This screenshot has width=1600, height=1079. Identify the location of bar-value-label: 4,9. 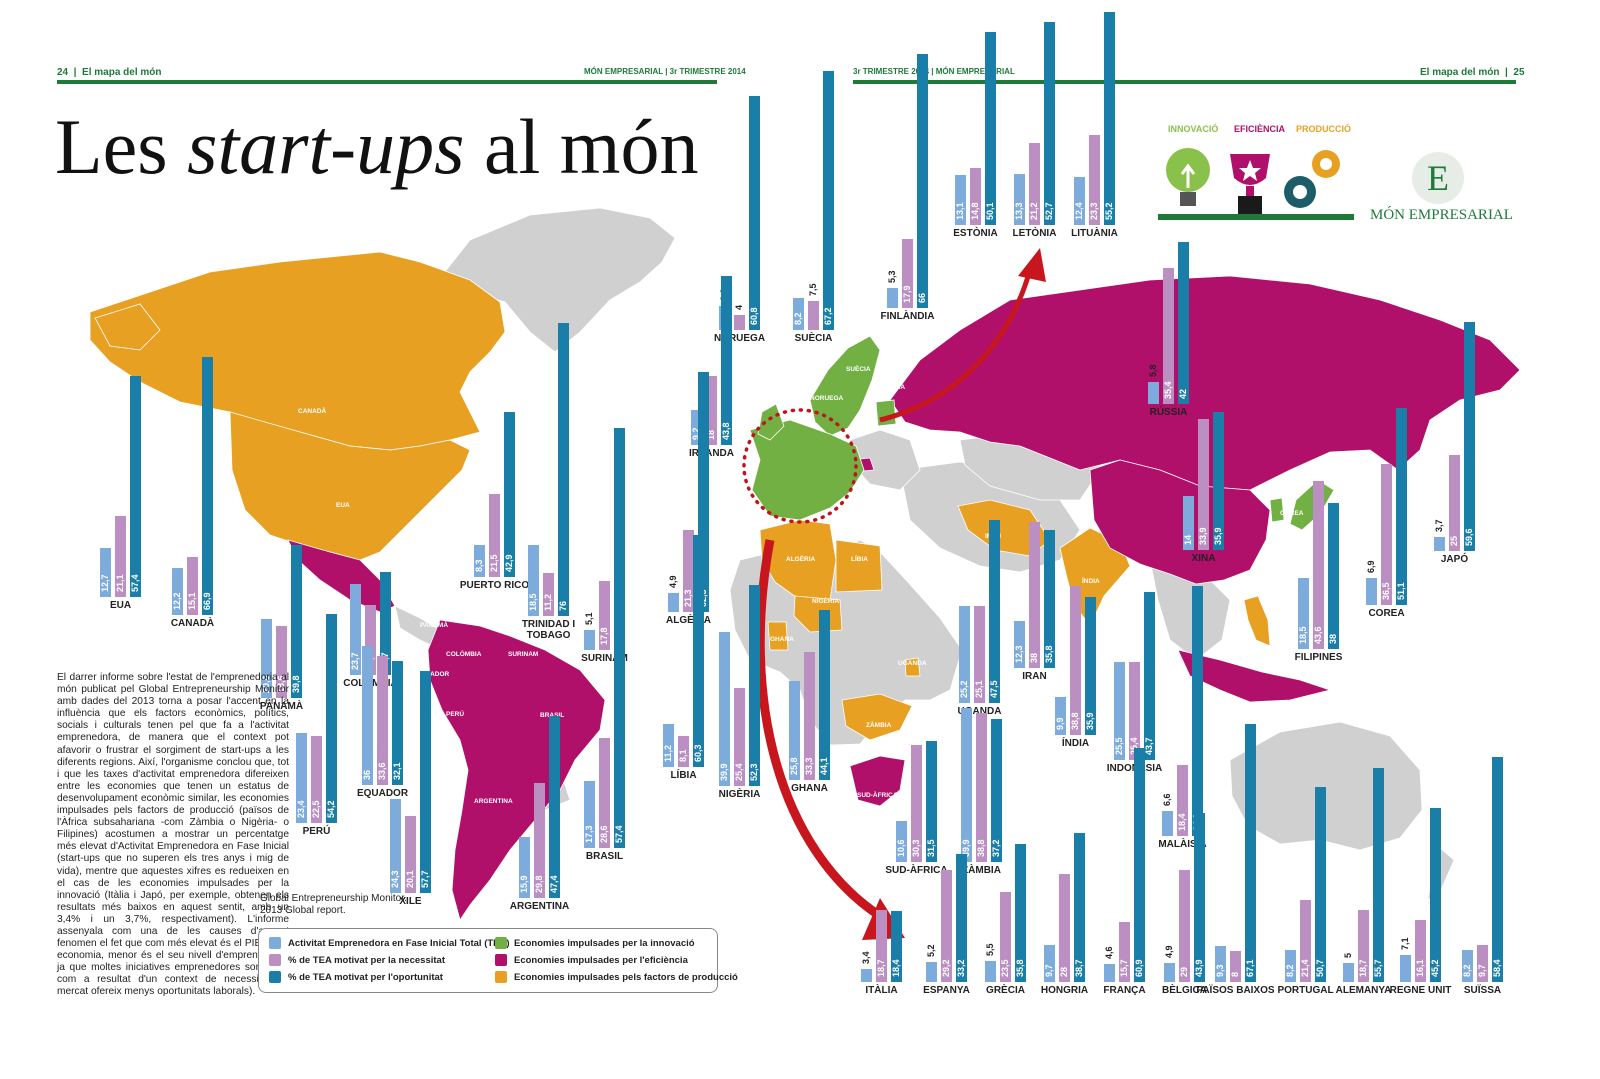
(1169, 952).